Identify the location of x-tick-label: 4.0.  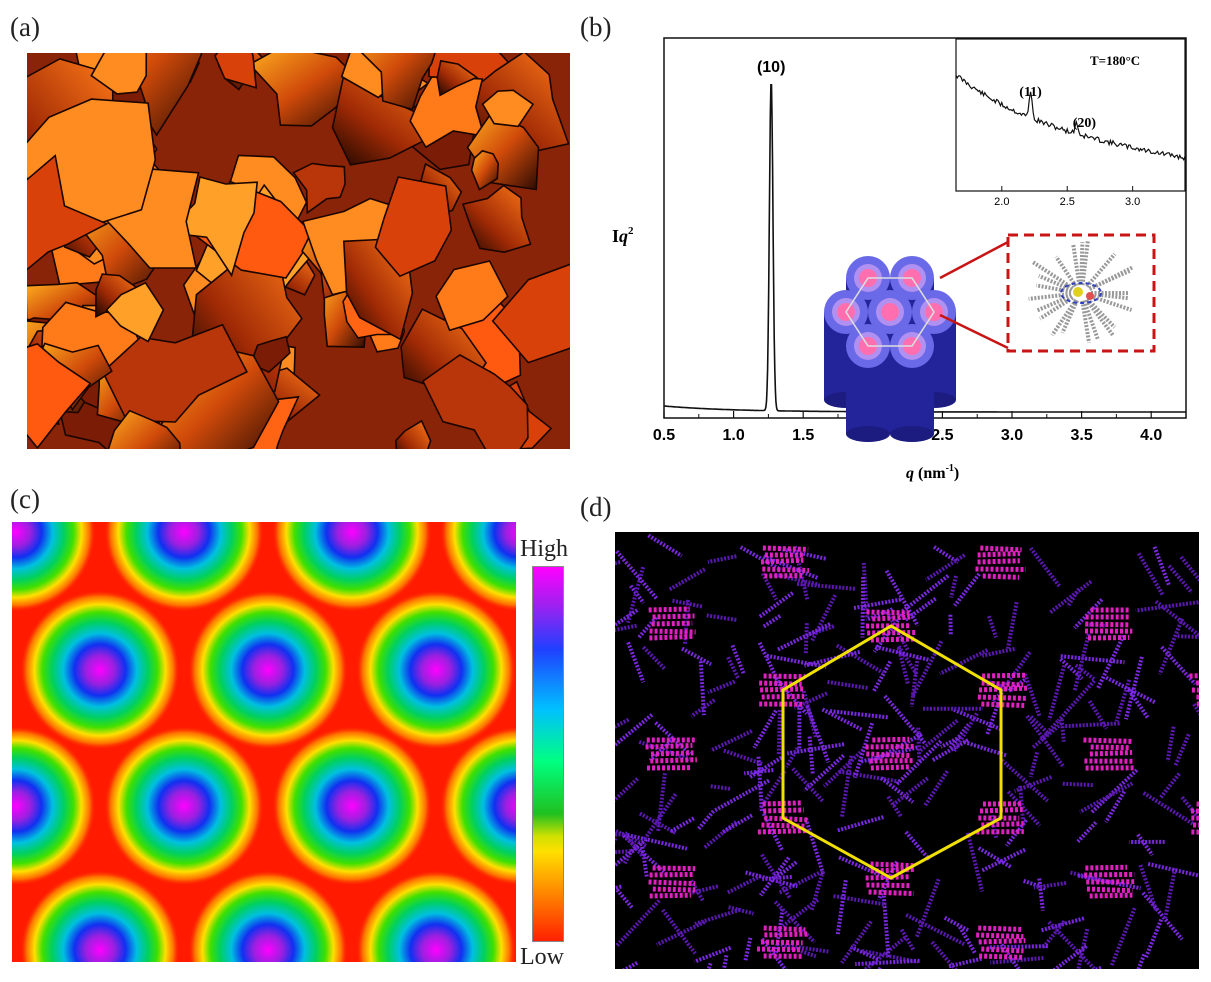
(1151, 435).